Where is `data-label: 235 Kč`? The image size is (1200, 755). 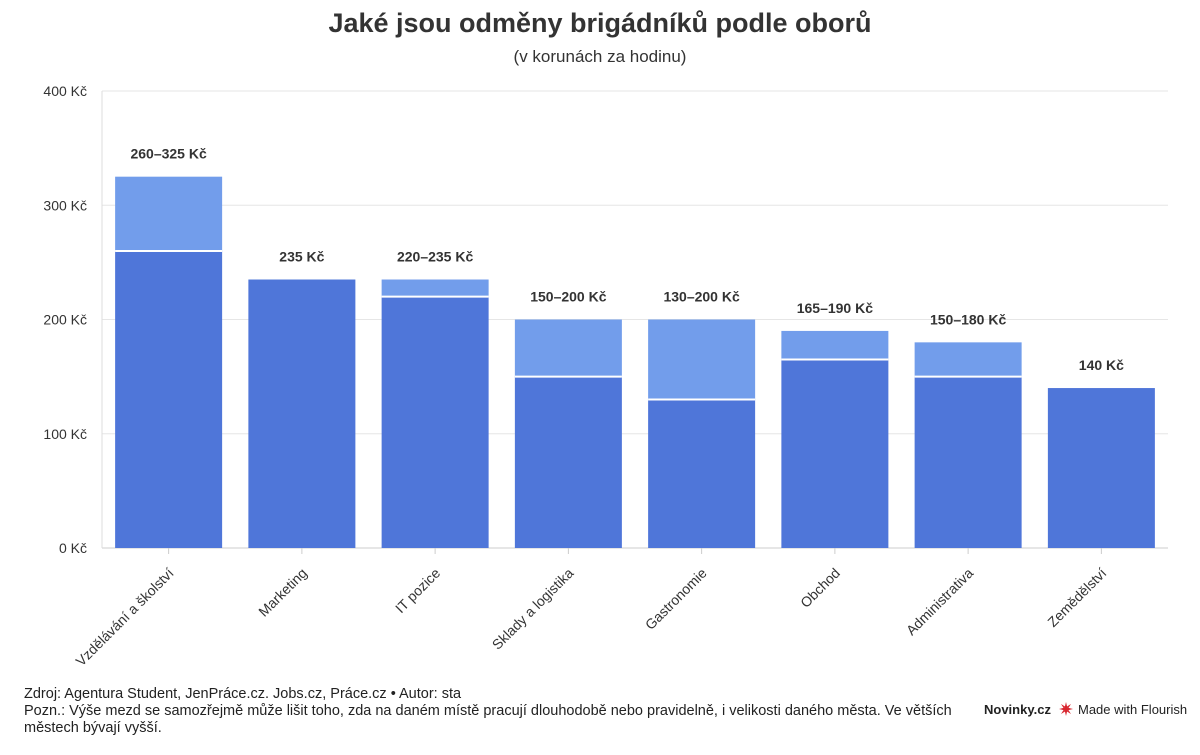
data-label: 235 Kč is located at coordinates (301, 257).